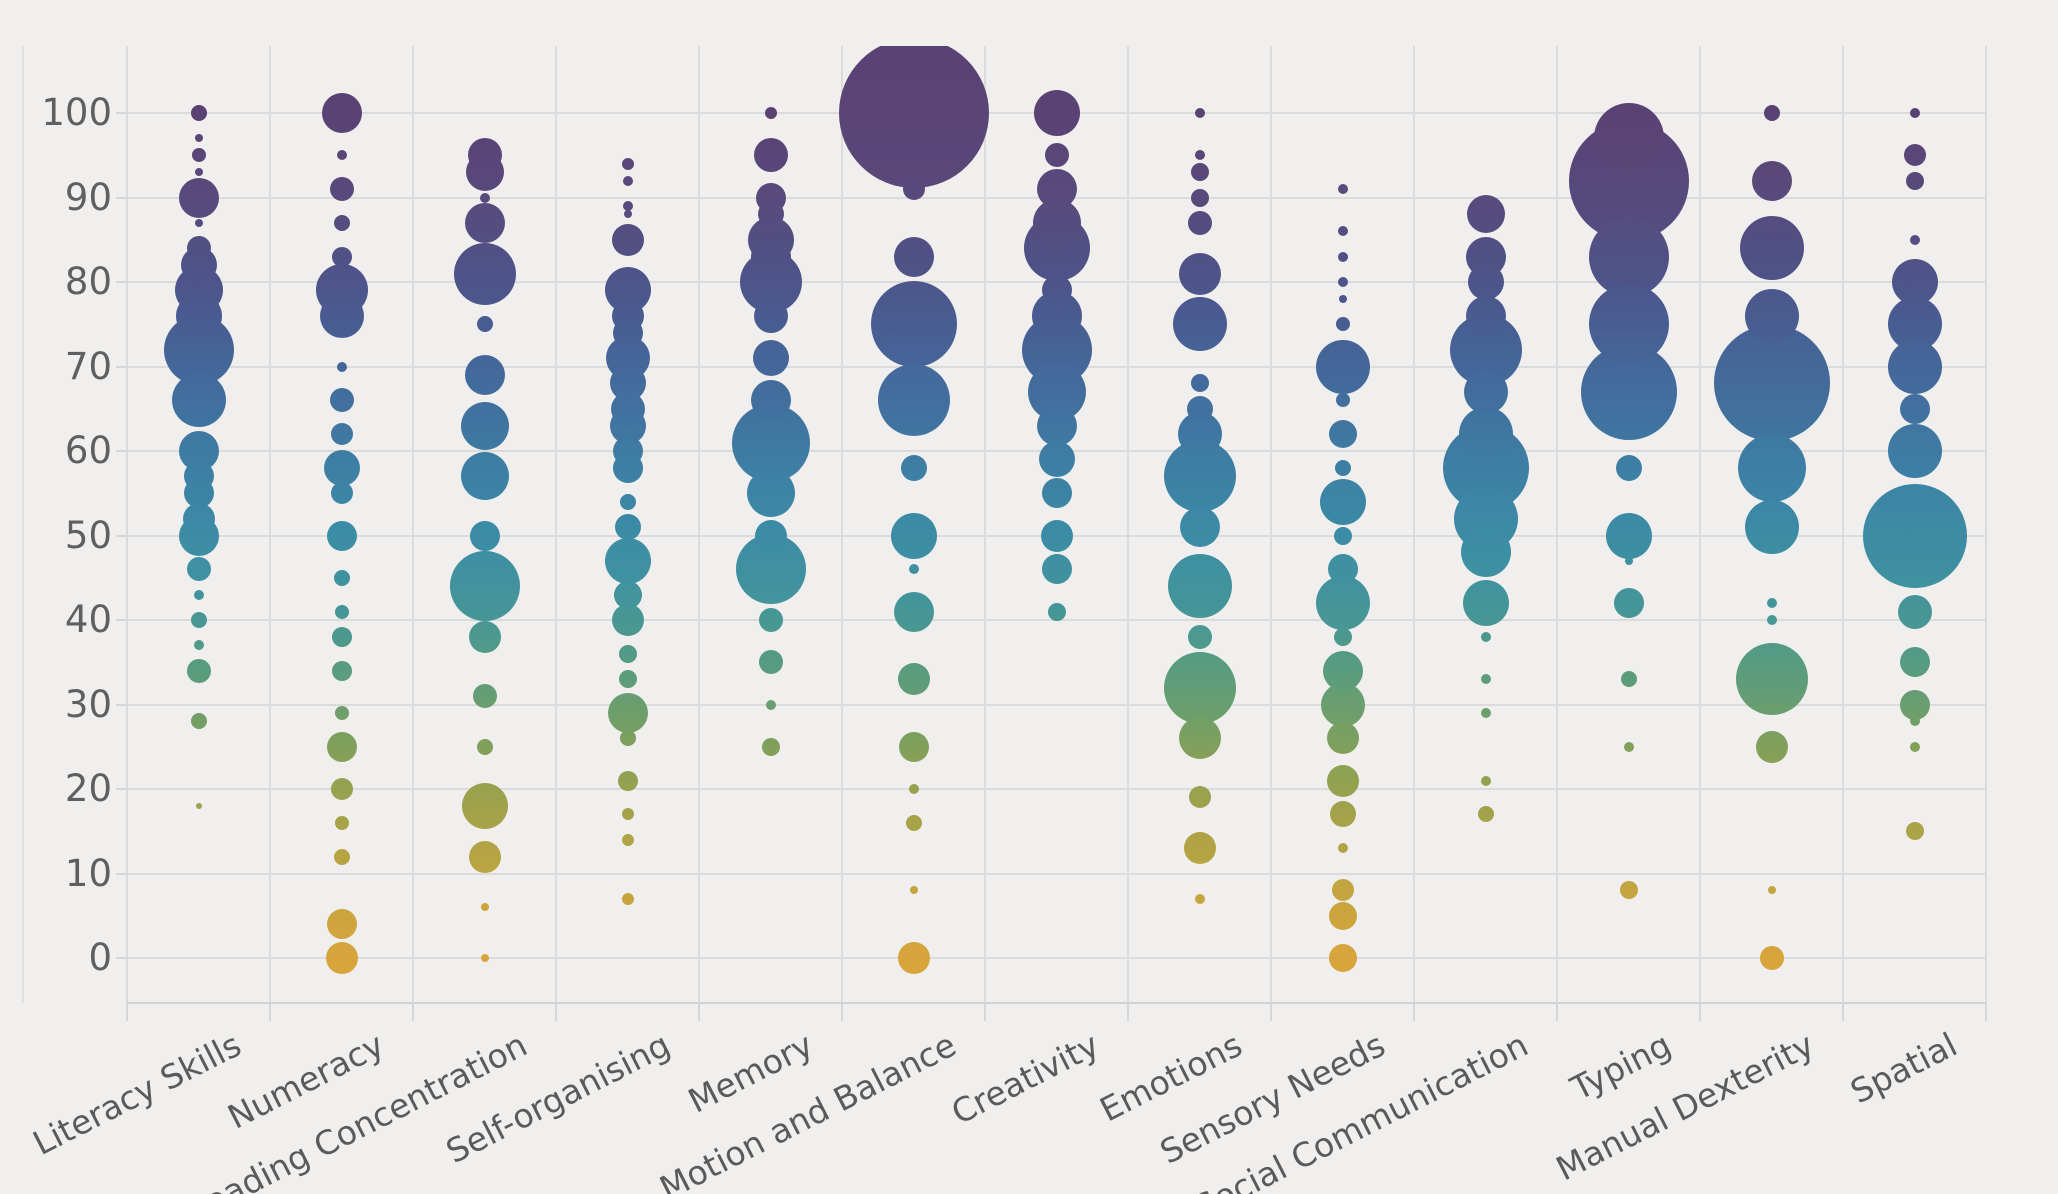 The height and width of the screenshot is (1194, 2058). I want to click on x-axis-line, so click(1056, 1003).